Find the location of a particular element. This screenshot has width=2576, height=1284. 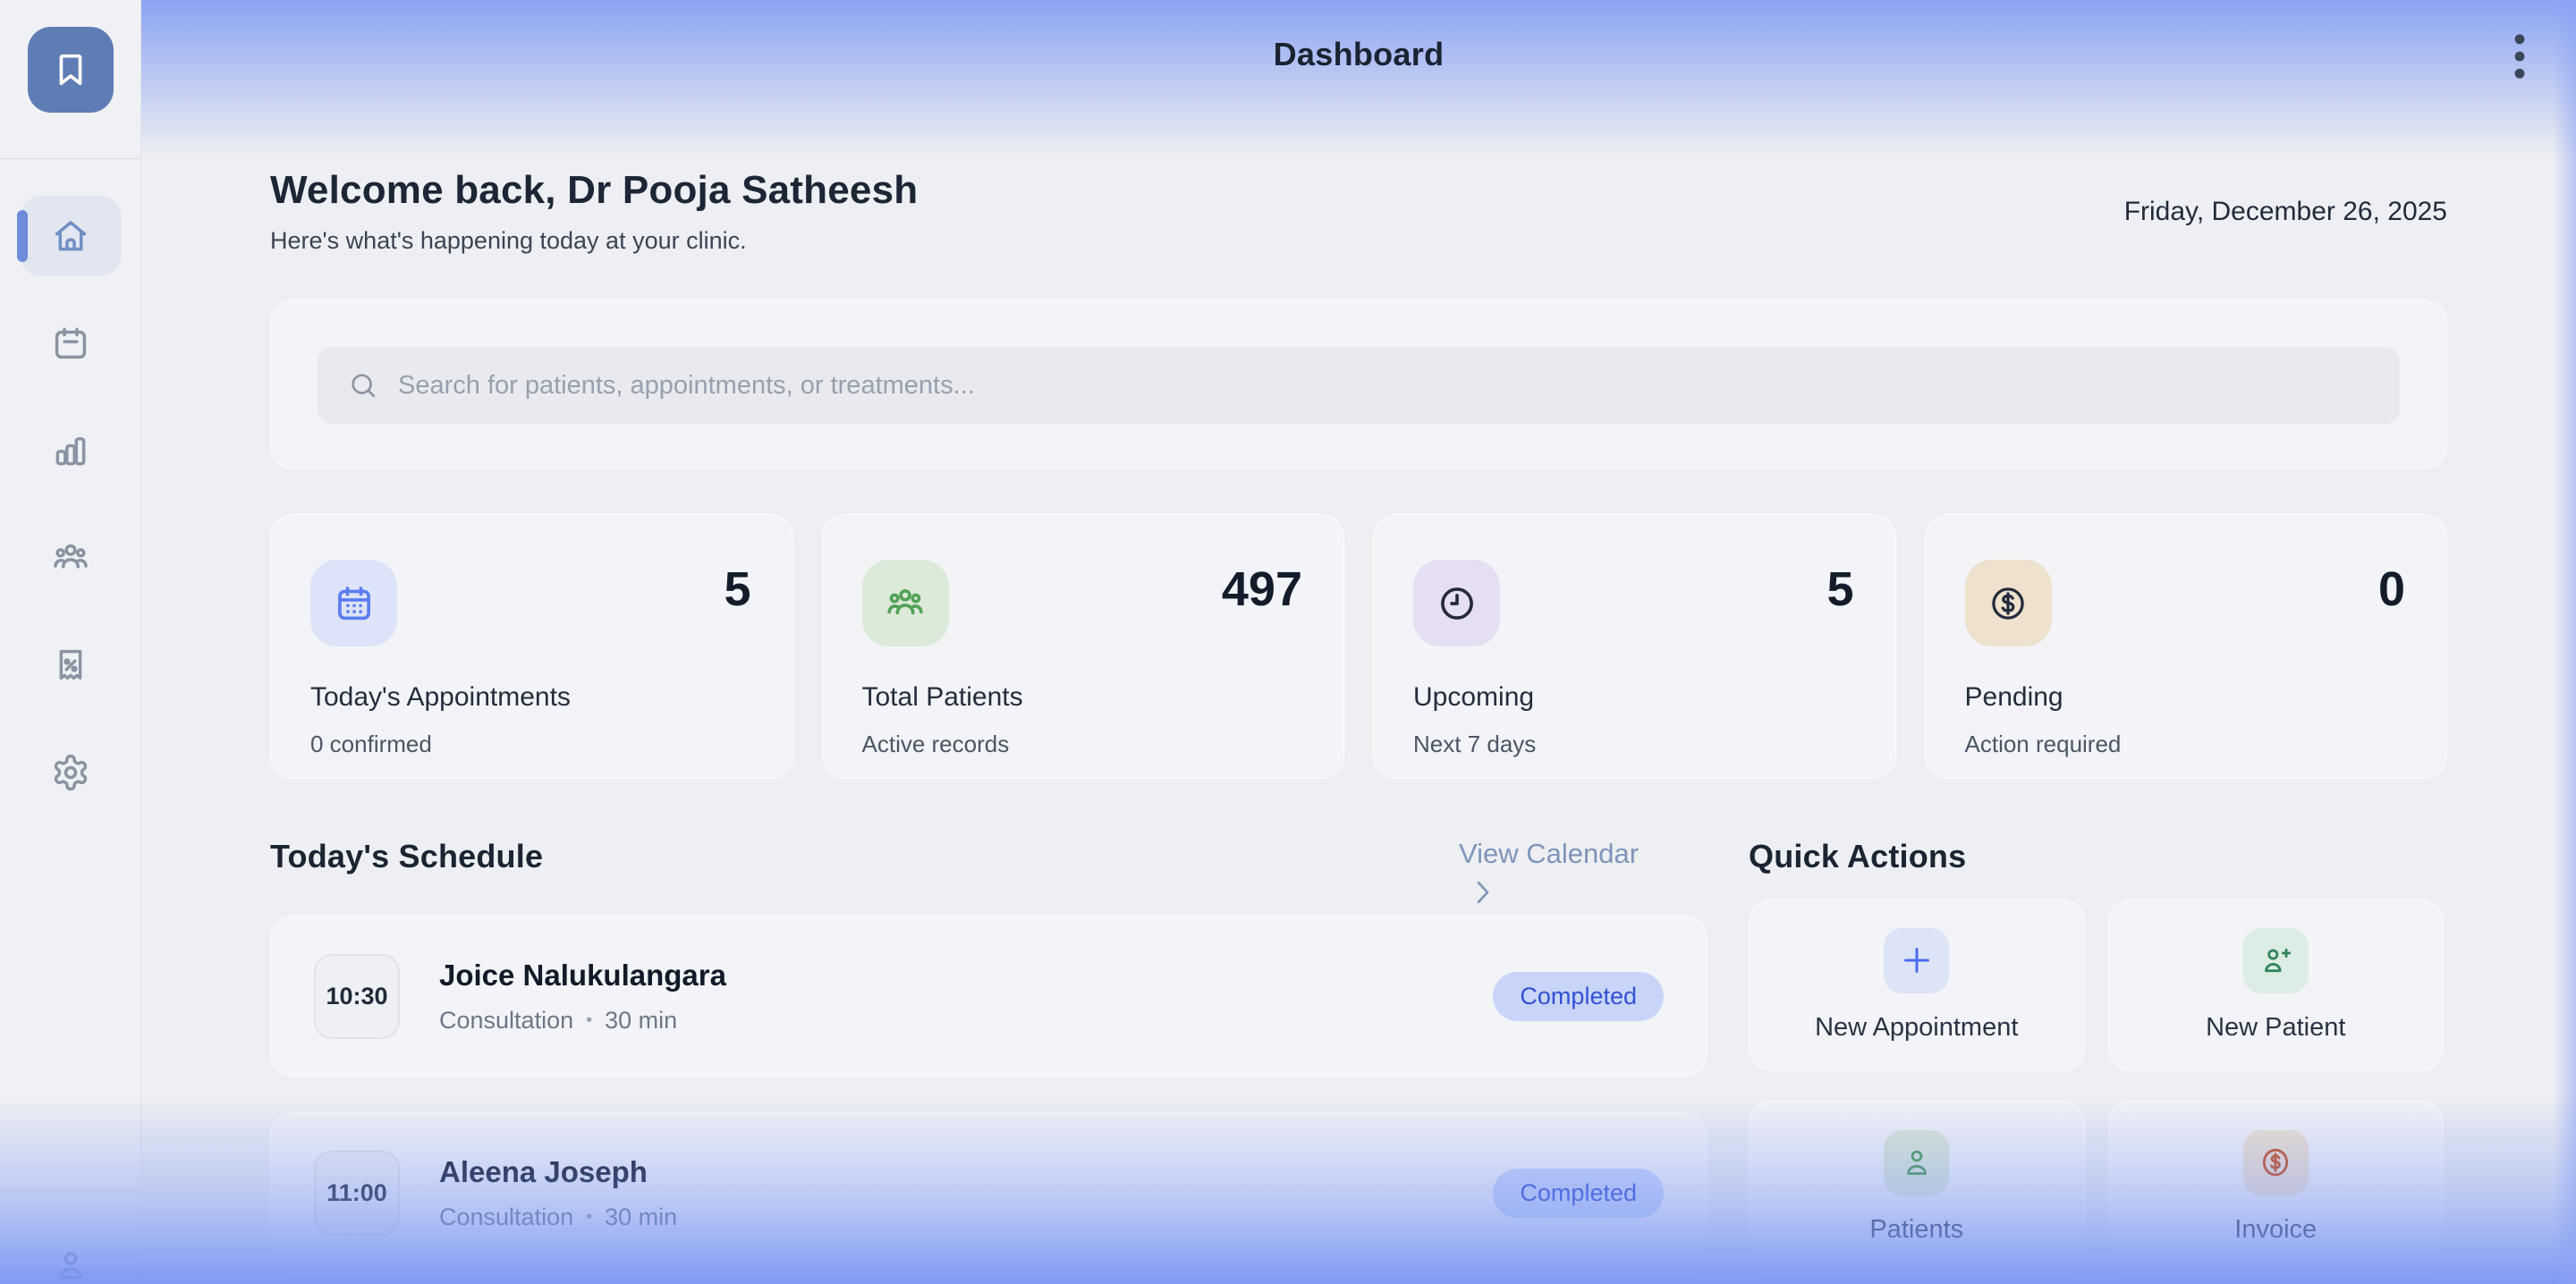

sidebar-item-appointments is located at coordinates (71, 343).